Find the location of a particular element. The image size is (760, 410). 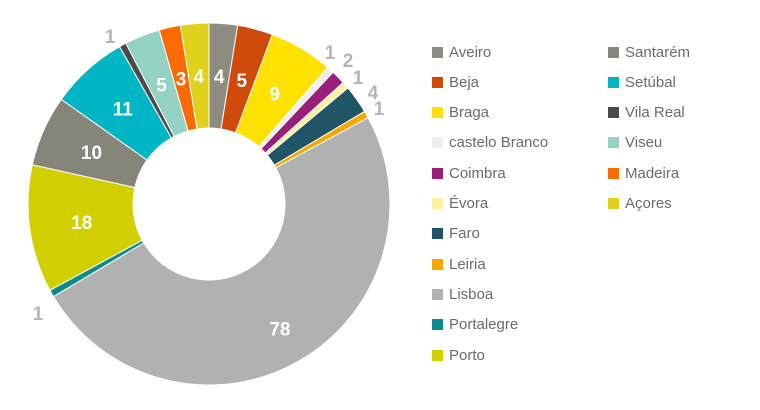

legend-label: Vila Real is located at coordinates (655, 113).